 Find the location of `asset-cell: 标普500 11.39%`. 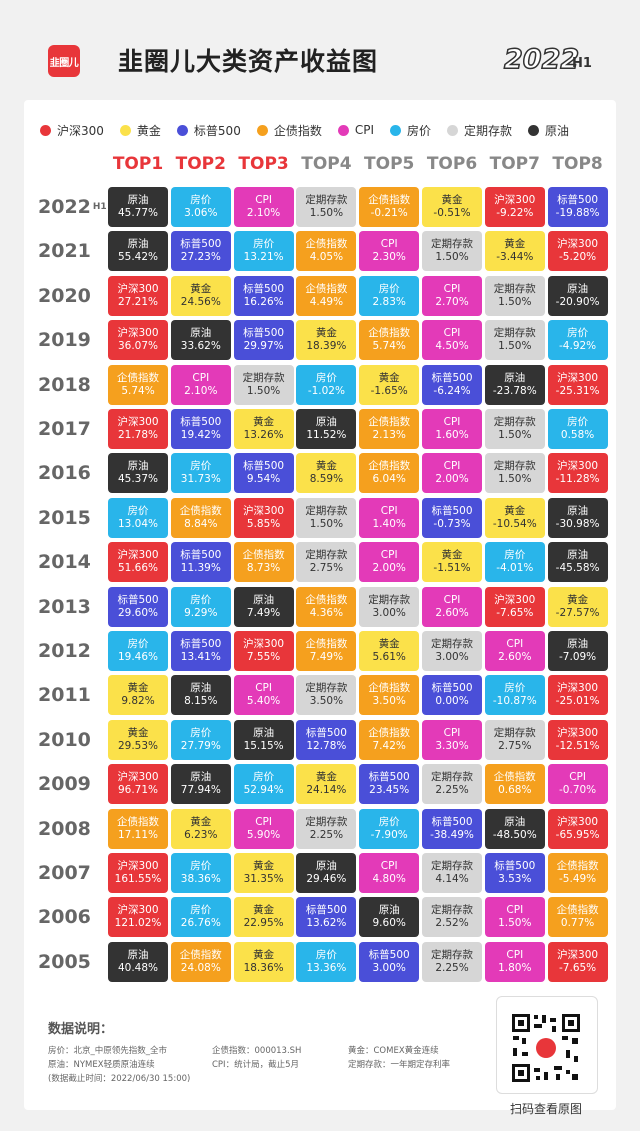

asset-cell: 标普500 11.39% is located at coordinates (200, 562).